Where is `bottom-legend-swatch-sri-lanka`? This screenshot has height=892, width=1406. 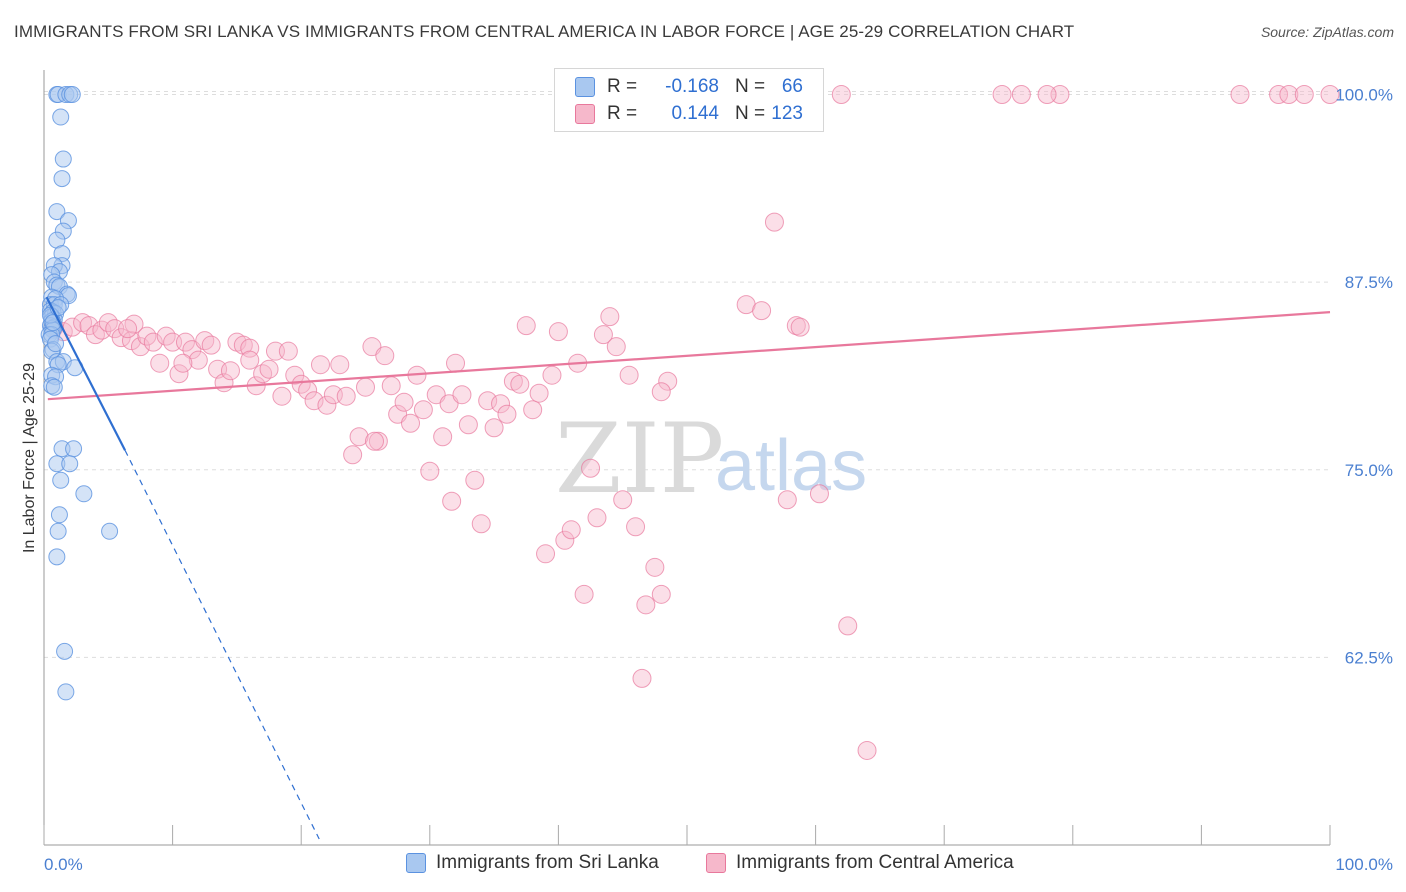 bottom-legend-swatch-sri-lanka is located at coordinates (416, 863).